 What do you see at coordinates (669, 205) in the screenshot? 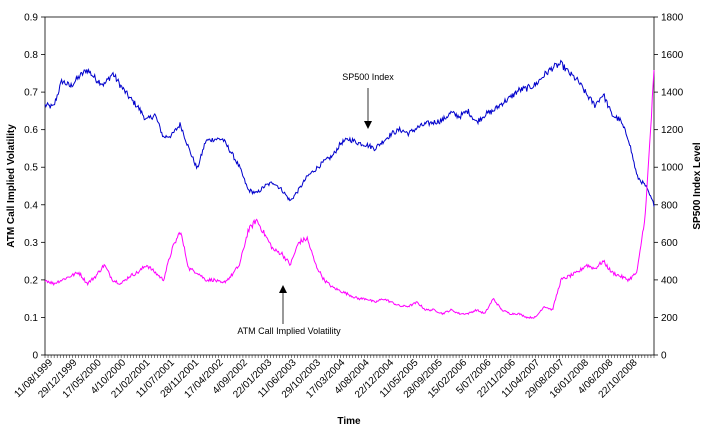
I see `y-tick-label-right: 800` at bounding box center [669, 205].